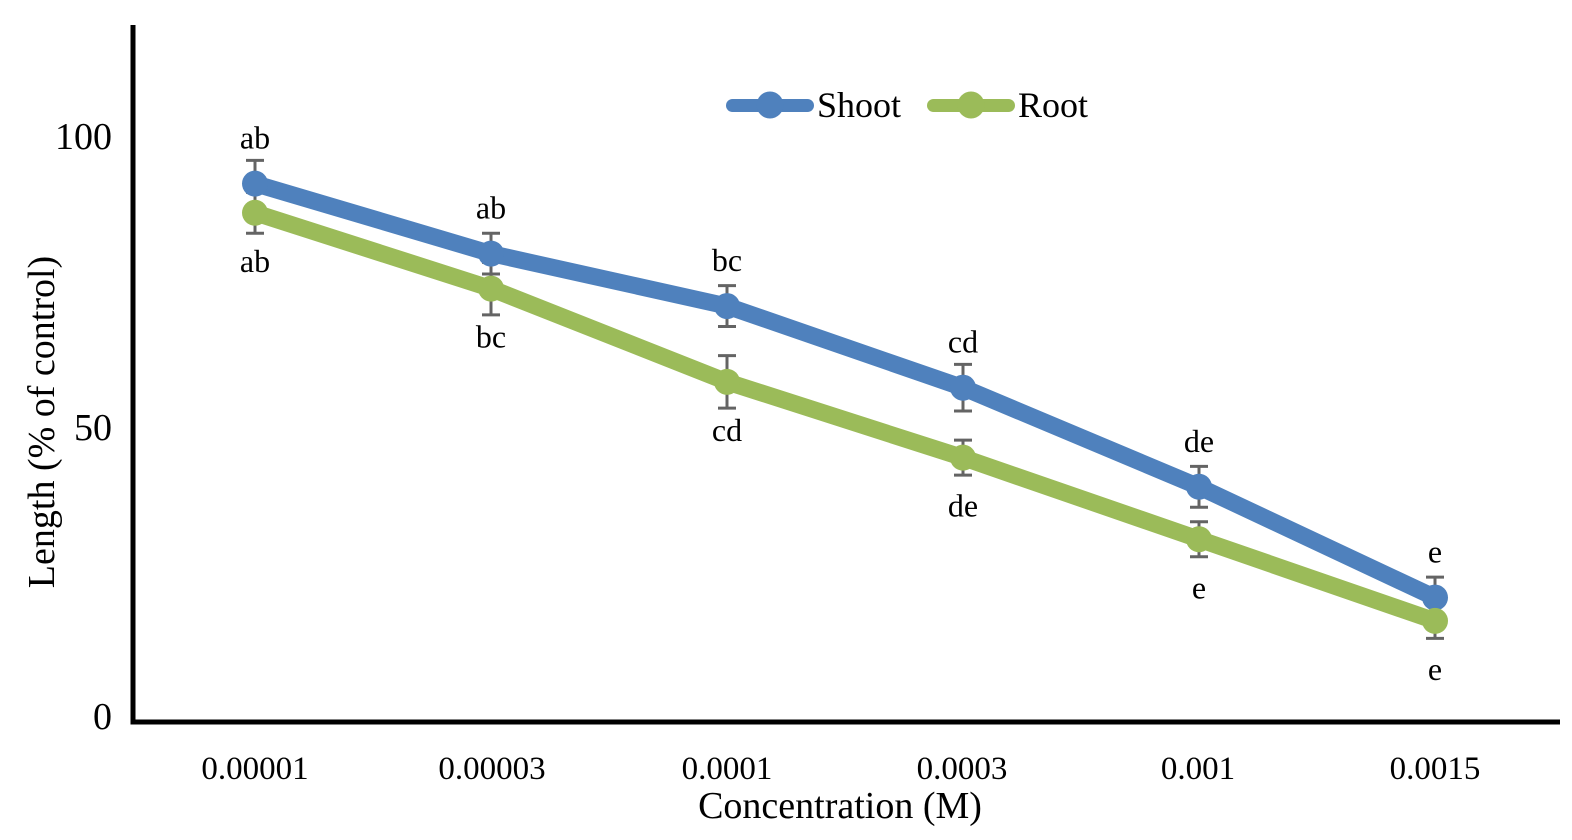 Image resolution: width=1572 pixels, height=840 pixels. I want to click on legend-label-root: Root, so click(1053, 105).